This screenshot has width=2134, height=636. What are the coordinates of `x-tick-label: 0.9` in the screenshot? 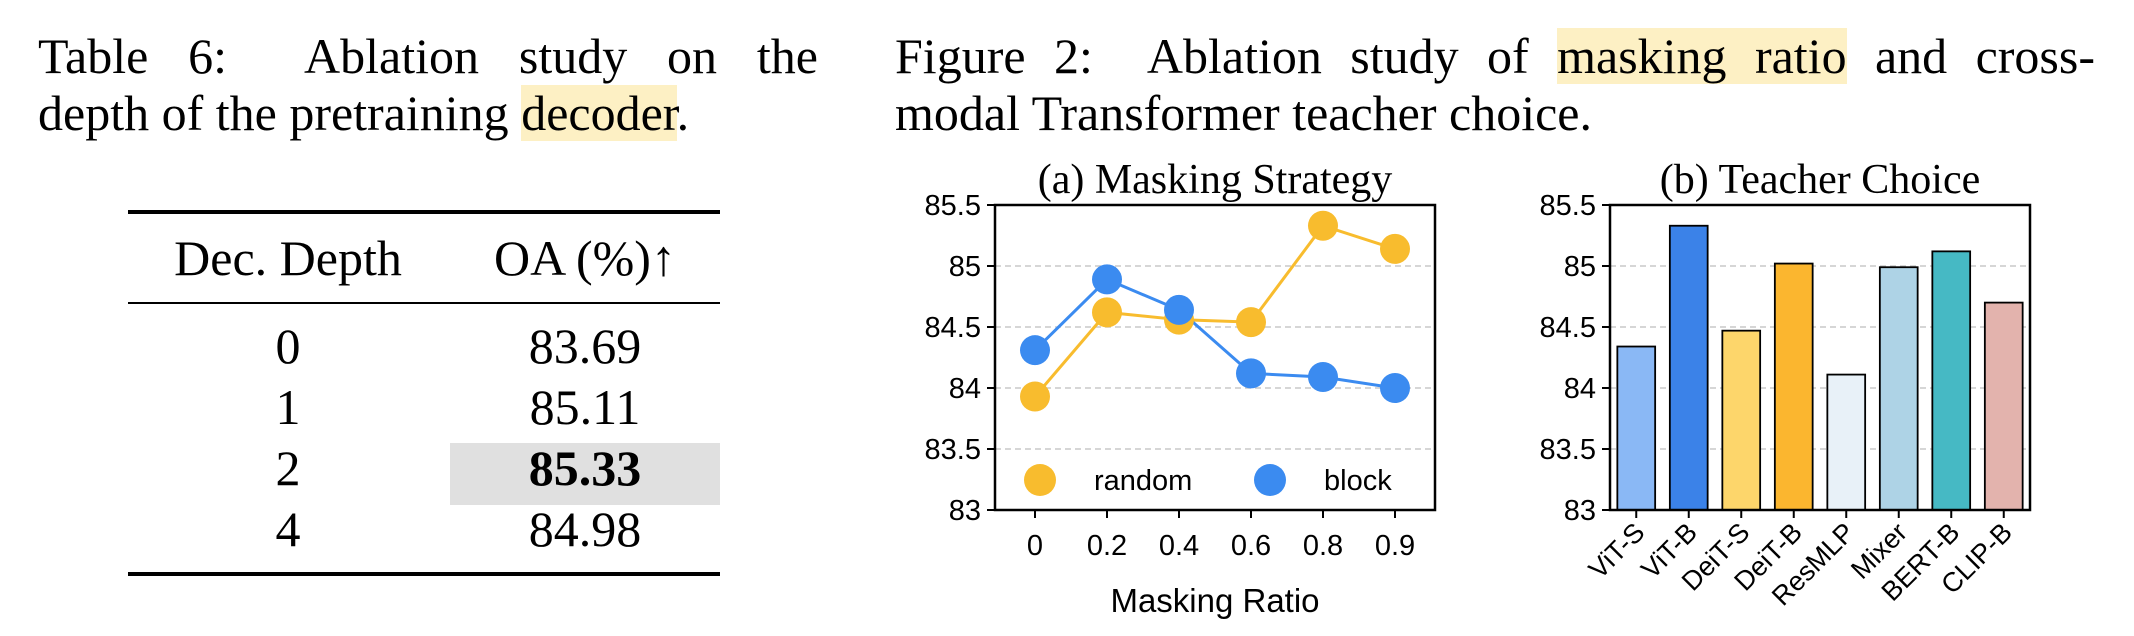 It's located at (1395, 546).